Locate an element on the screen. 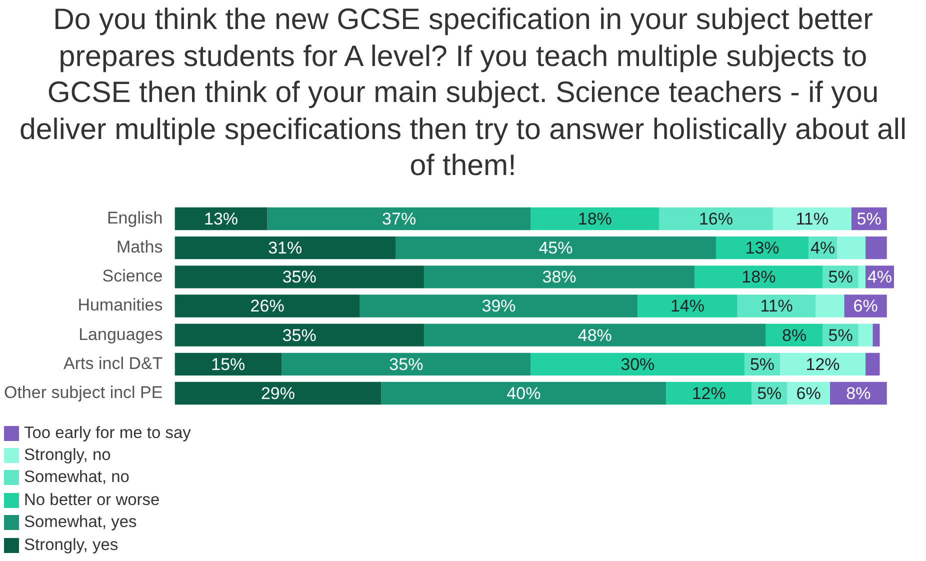  y-tick-label: Science is located at coordinates (132, 276).